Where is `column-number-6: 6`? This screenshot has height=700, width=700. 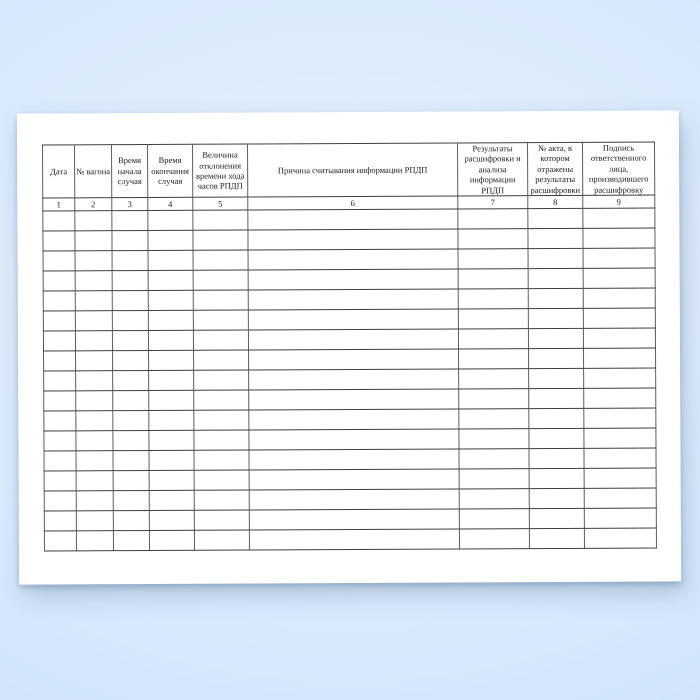
column-number-6: 6 is located at coordinates (352, 203).